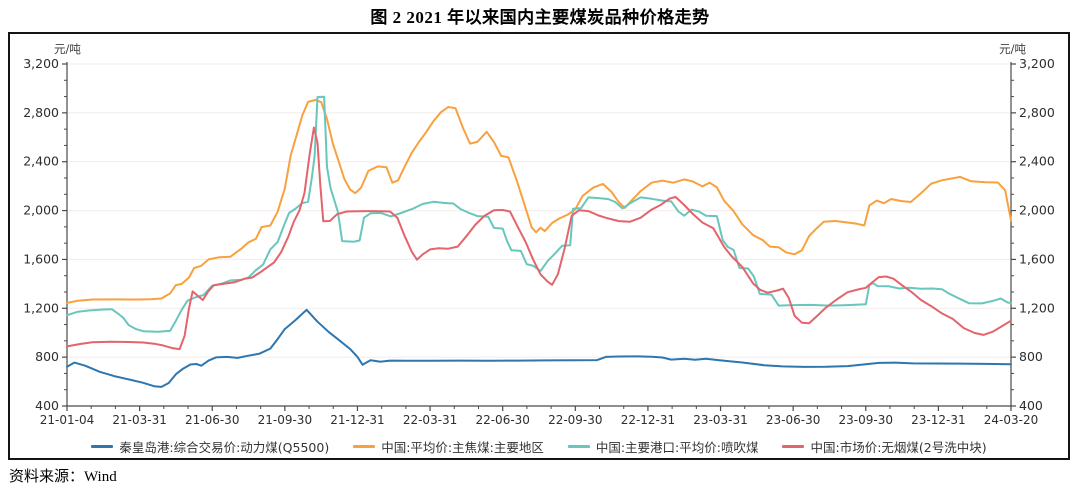  Describe the element at coordinates (540, 17) in the screenshot. I see `figure-title: 图 2 2021 年以来国内主要煤炭品种价格走势` at that location.